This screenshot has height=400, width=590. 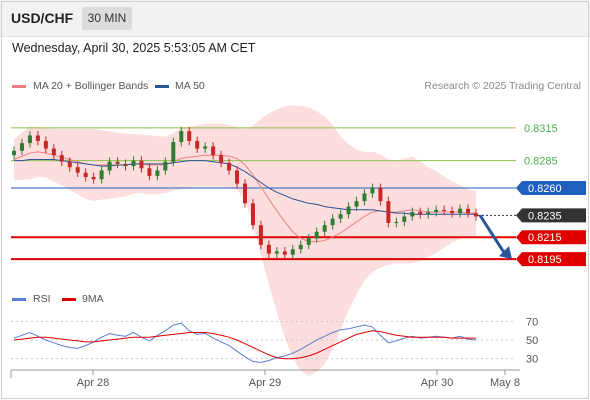 What do you see at coordinates (541, 162) in the screenshot?
I see `level-label-0.8285: 0.8285` at bounding box center [541, 162].